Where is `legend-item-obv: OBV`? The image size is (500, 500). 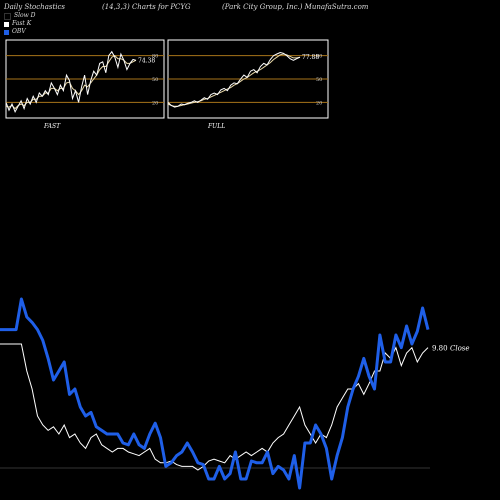 legend-item-obv: OBV is located at coordinates (20, 32).